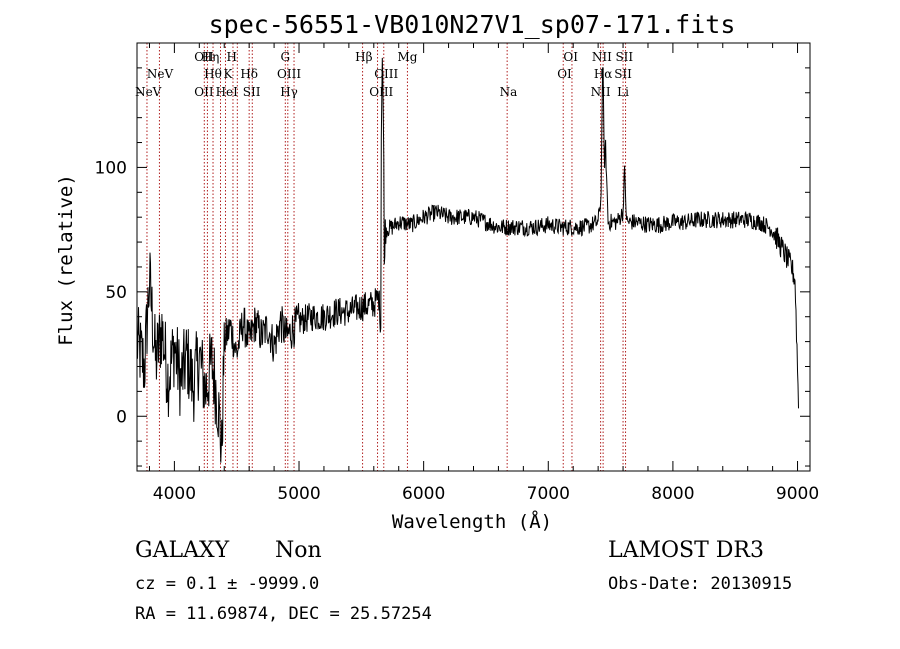  I want to click on spectral-line-label: Li, so click(623, 92).